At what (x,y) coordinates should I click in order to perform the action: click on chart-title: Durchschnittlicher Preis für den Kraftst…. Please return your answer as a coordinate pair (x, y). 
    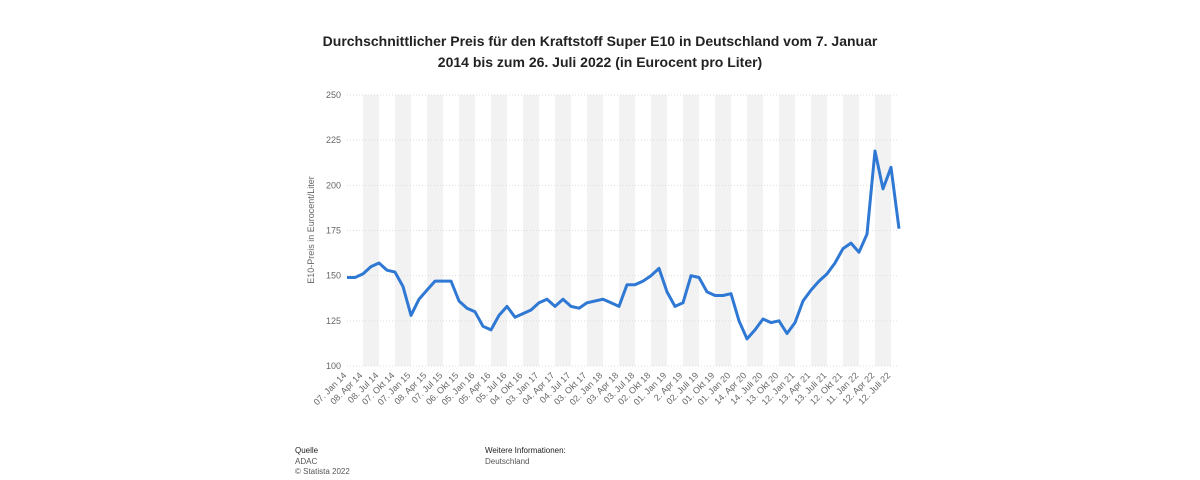
    Looking at the image, I should click on (600, 41).